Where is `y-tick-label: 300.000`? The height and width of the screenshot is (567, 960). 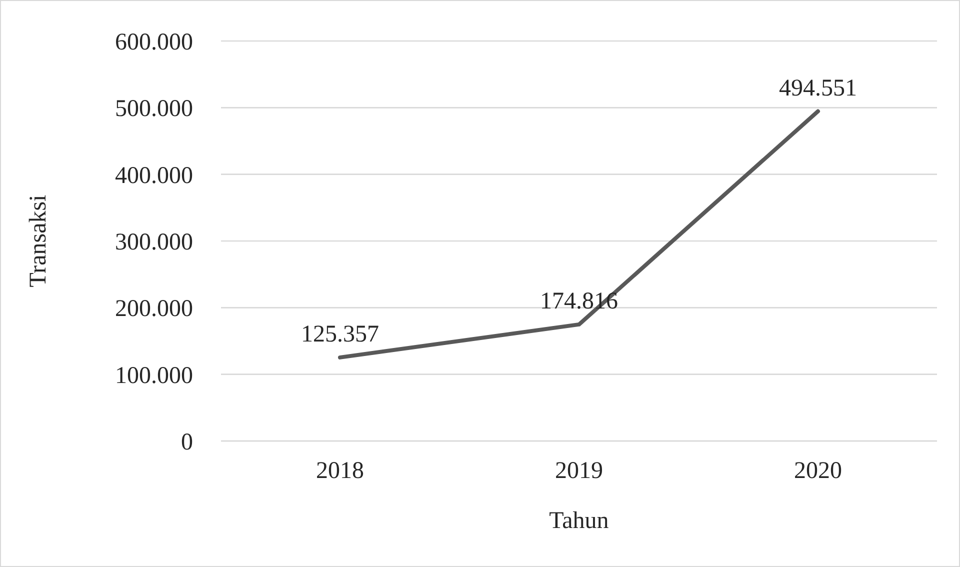
y-tick-label: 300.000 is located at coordinates (154, 243).